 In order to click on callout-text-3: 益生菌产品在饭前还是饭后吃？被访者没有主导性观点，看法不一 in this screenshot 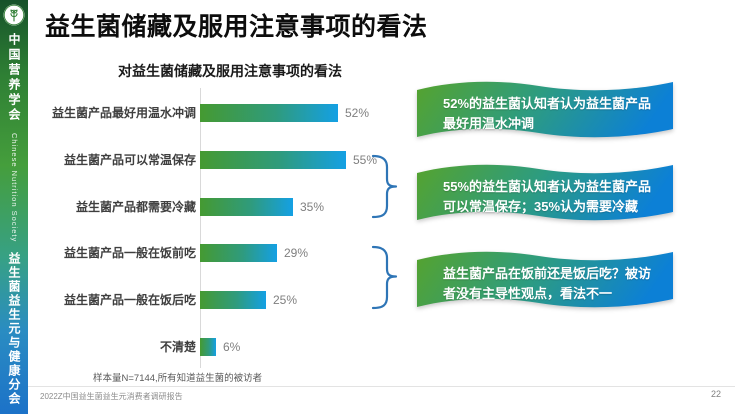, I will do `click(547, 283)`.